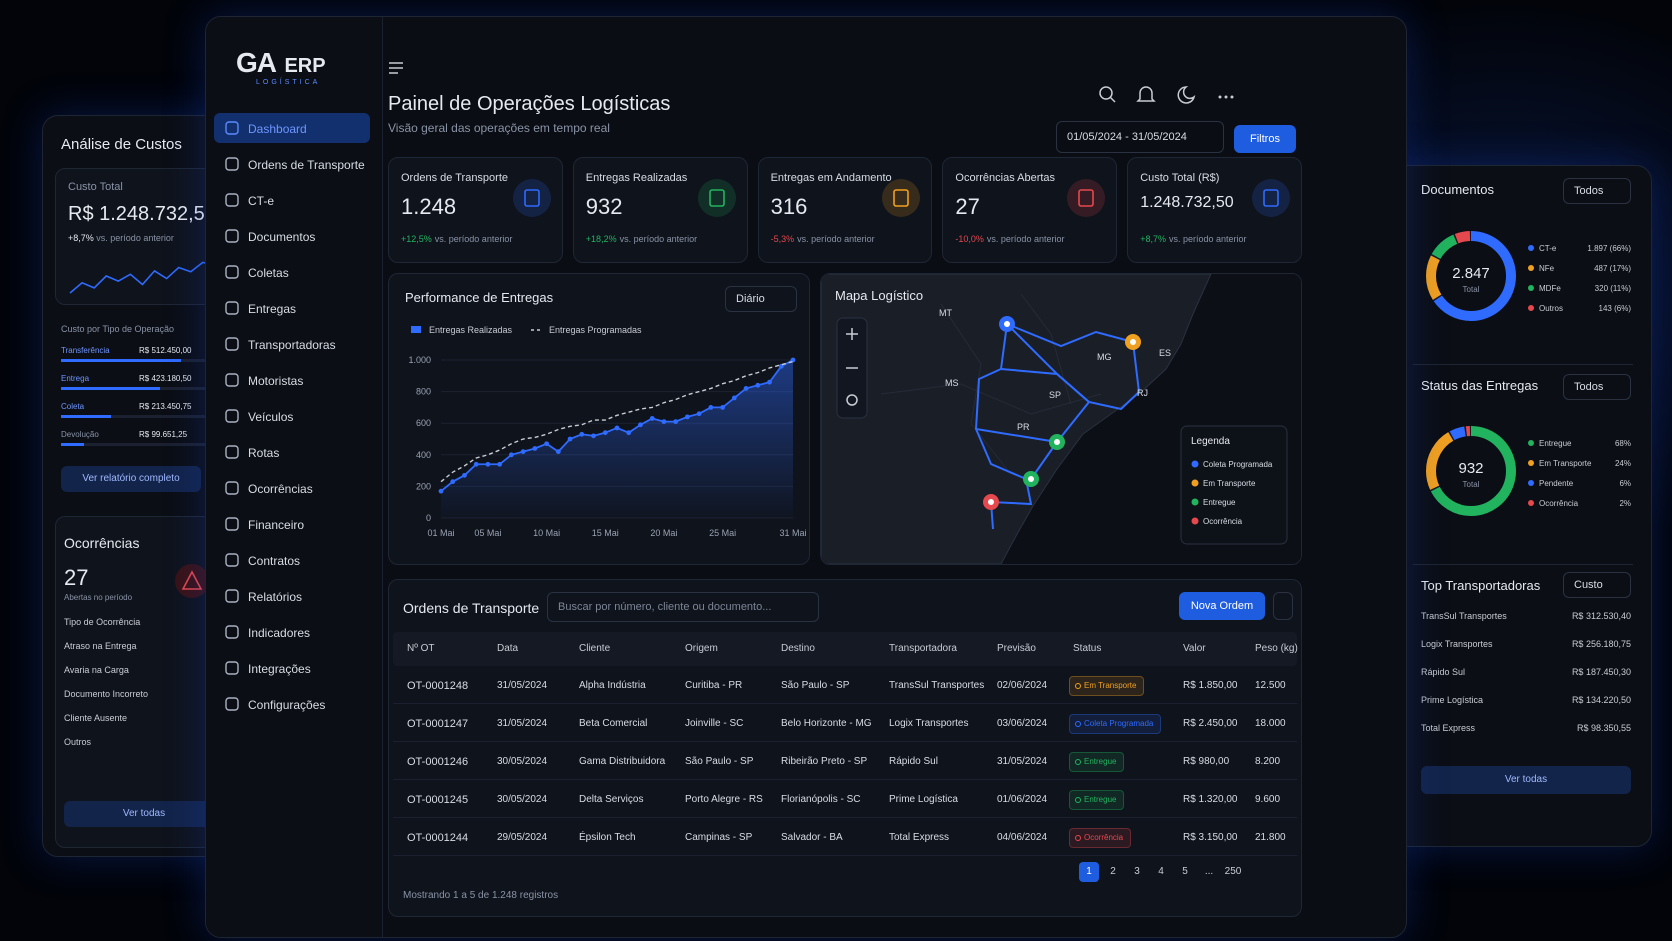 The width and height of the screenshot is (1672, 941). What do you see at coordinates (1185, 871) in the screenshot?
I see `page-button: 5` at bounding box center [1185, 871].